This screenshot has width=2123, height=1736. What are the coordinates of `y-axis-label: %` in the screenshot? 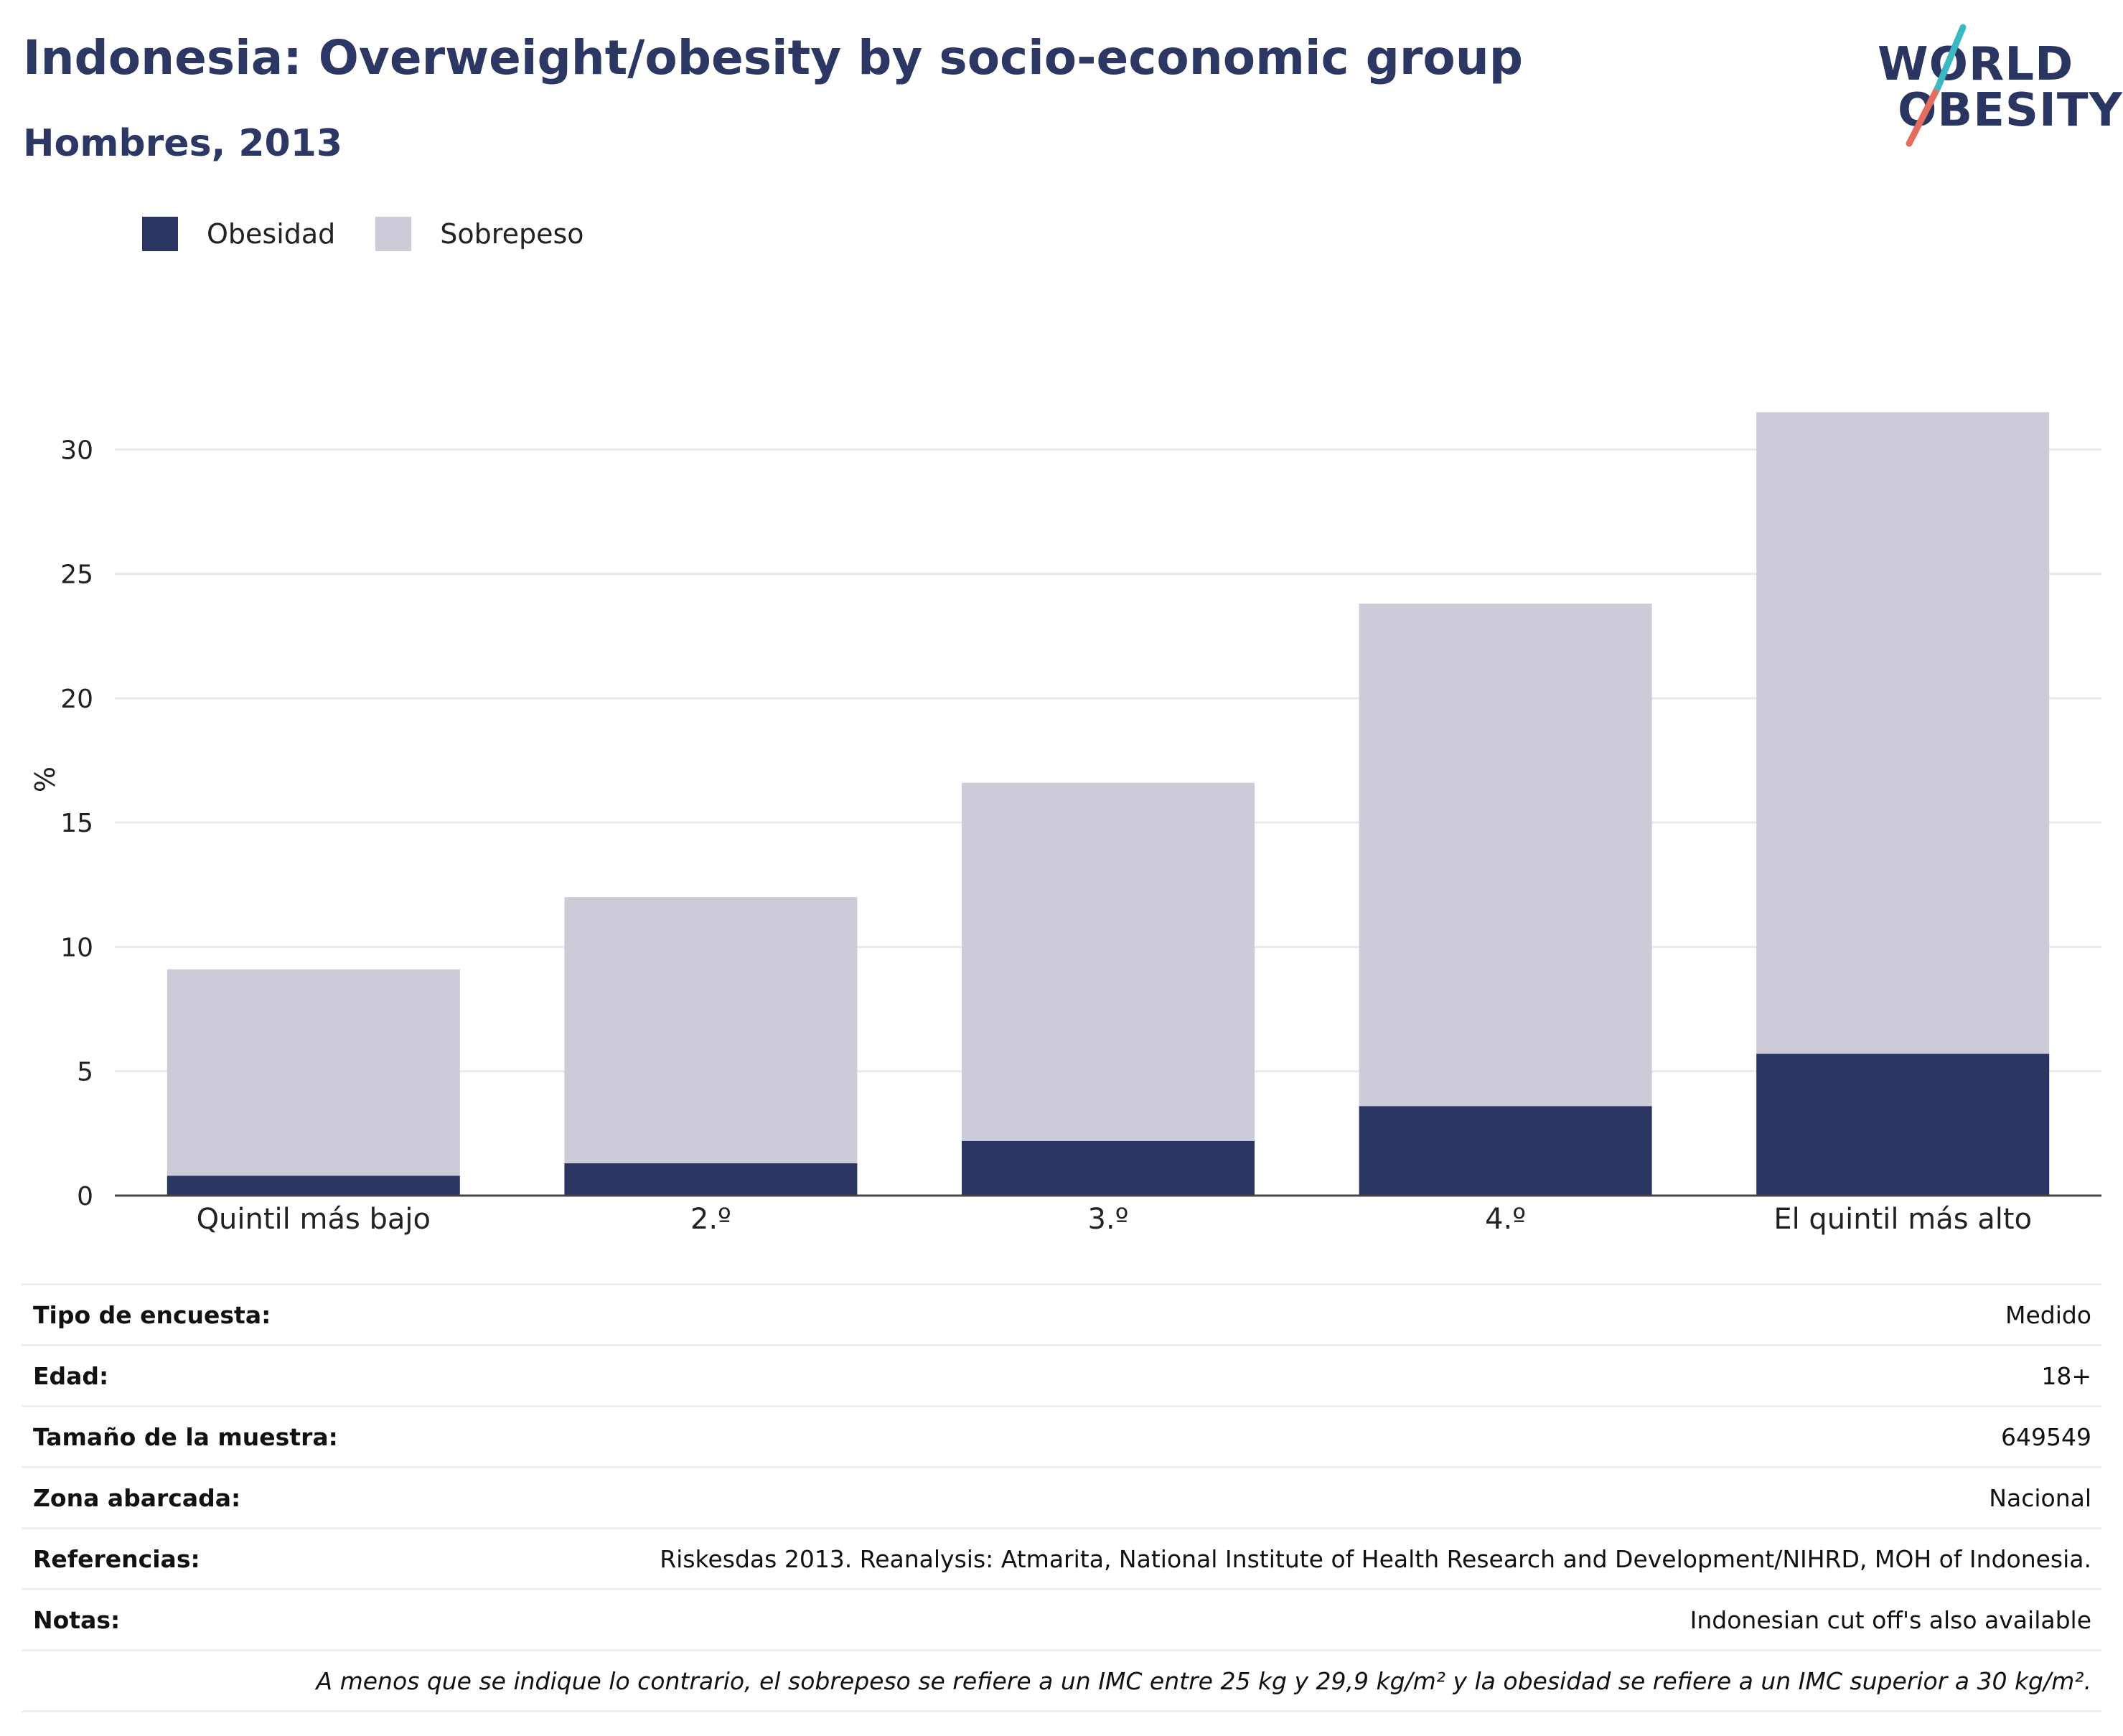 It's located at (45, 779).